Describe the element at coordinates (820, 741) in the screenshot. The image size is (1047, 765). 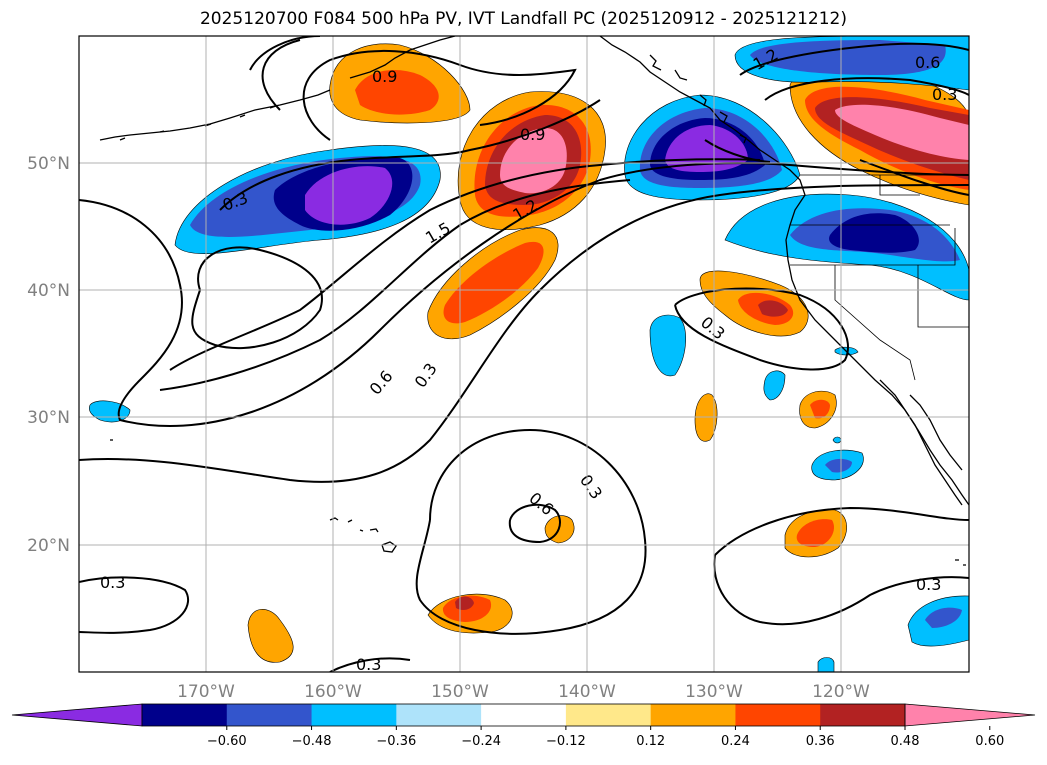
I see `colorbar-tick-label: 0.36` at that location.